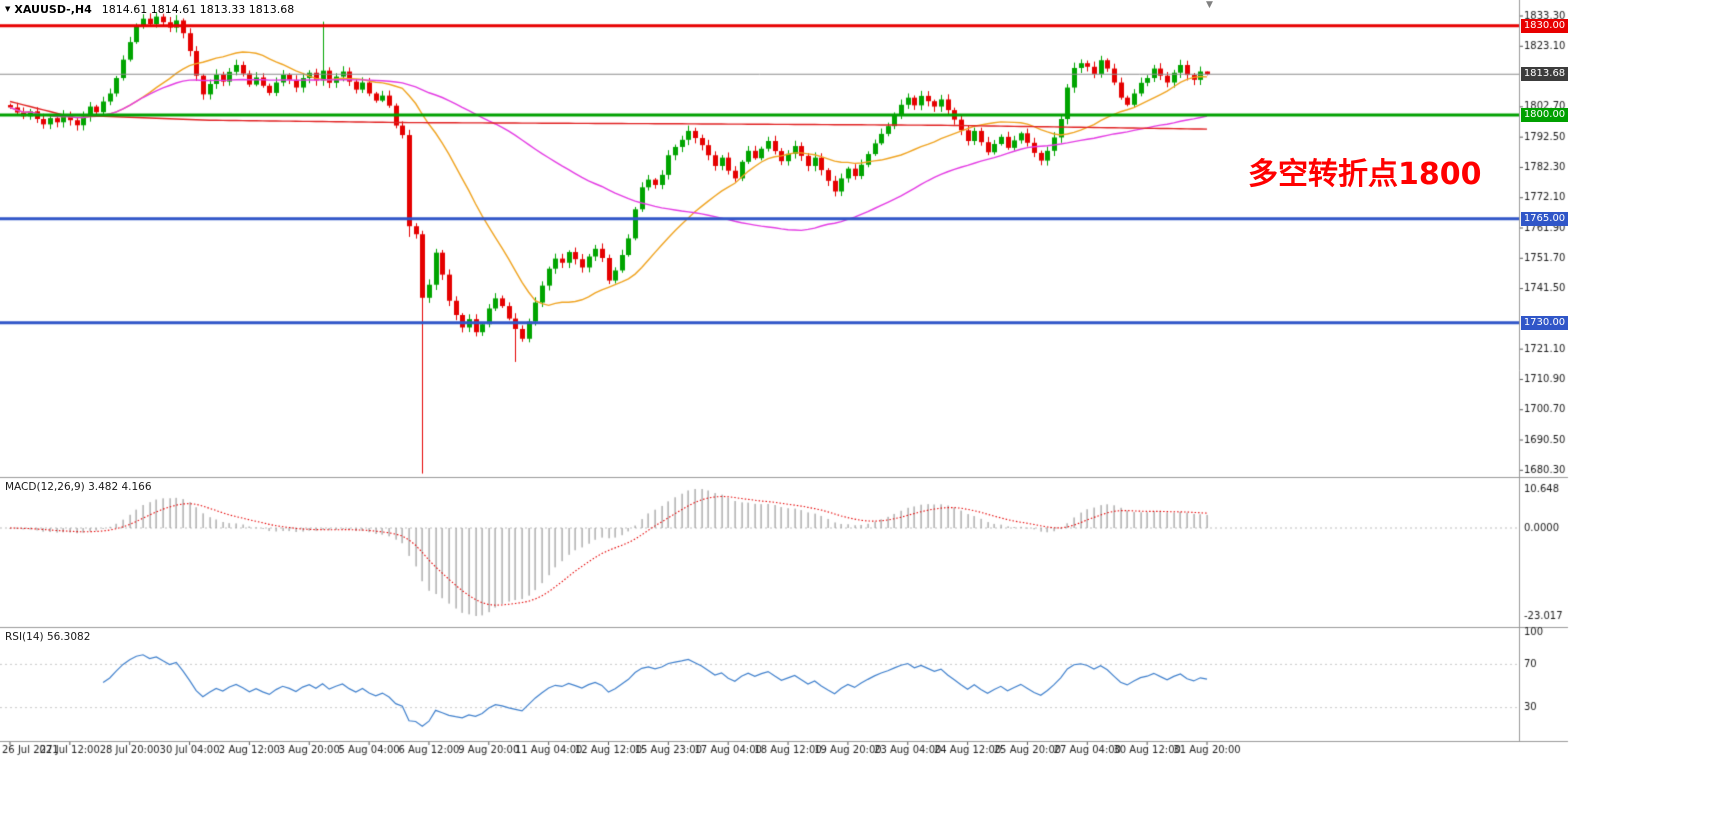  What do you see at coordinates (1544, 25) in the screenshot?
I see `price-badge-1830: 1830.00` at bounding box center [1544, 25].